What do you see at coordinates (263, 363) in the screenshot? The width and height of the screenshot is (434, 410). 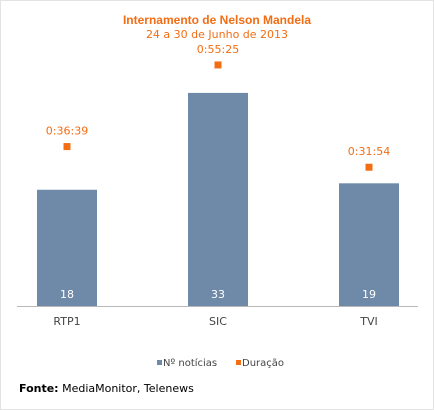 I see `legend-label-duracao: Duração` at bounding box center [263, 363].